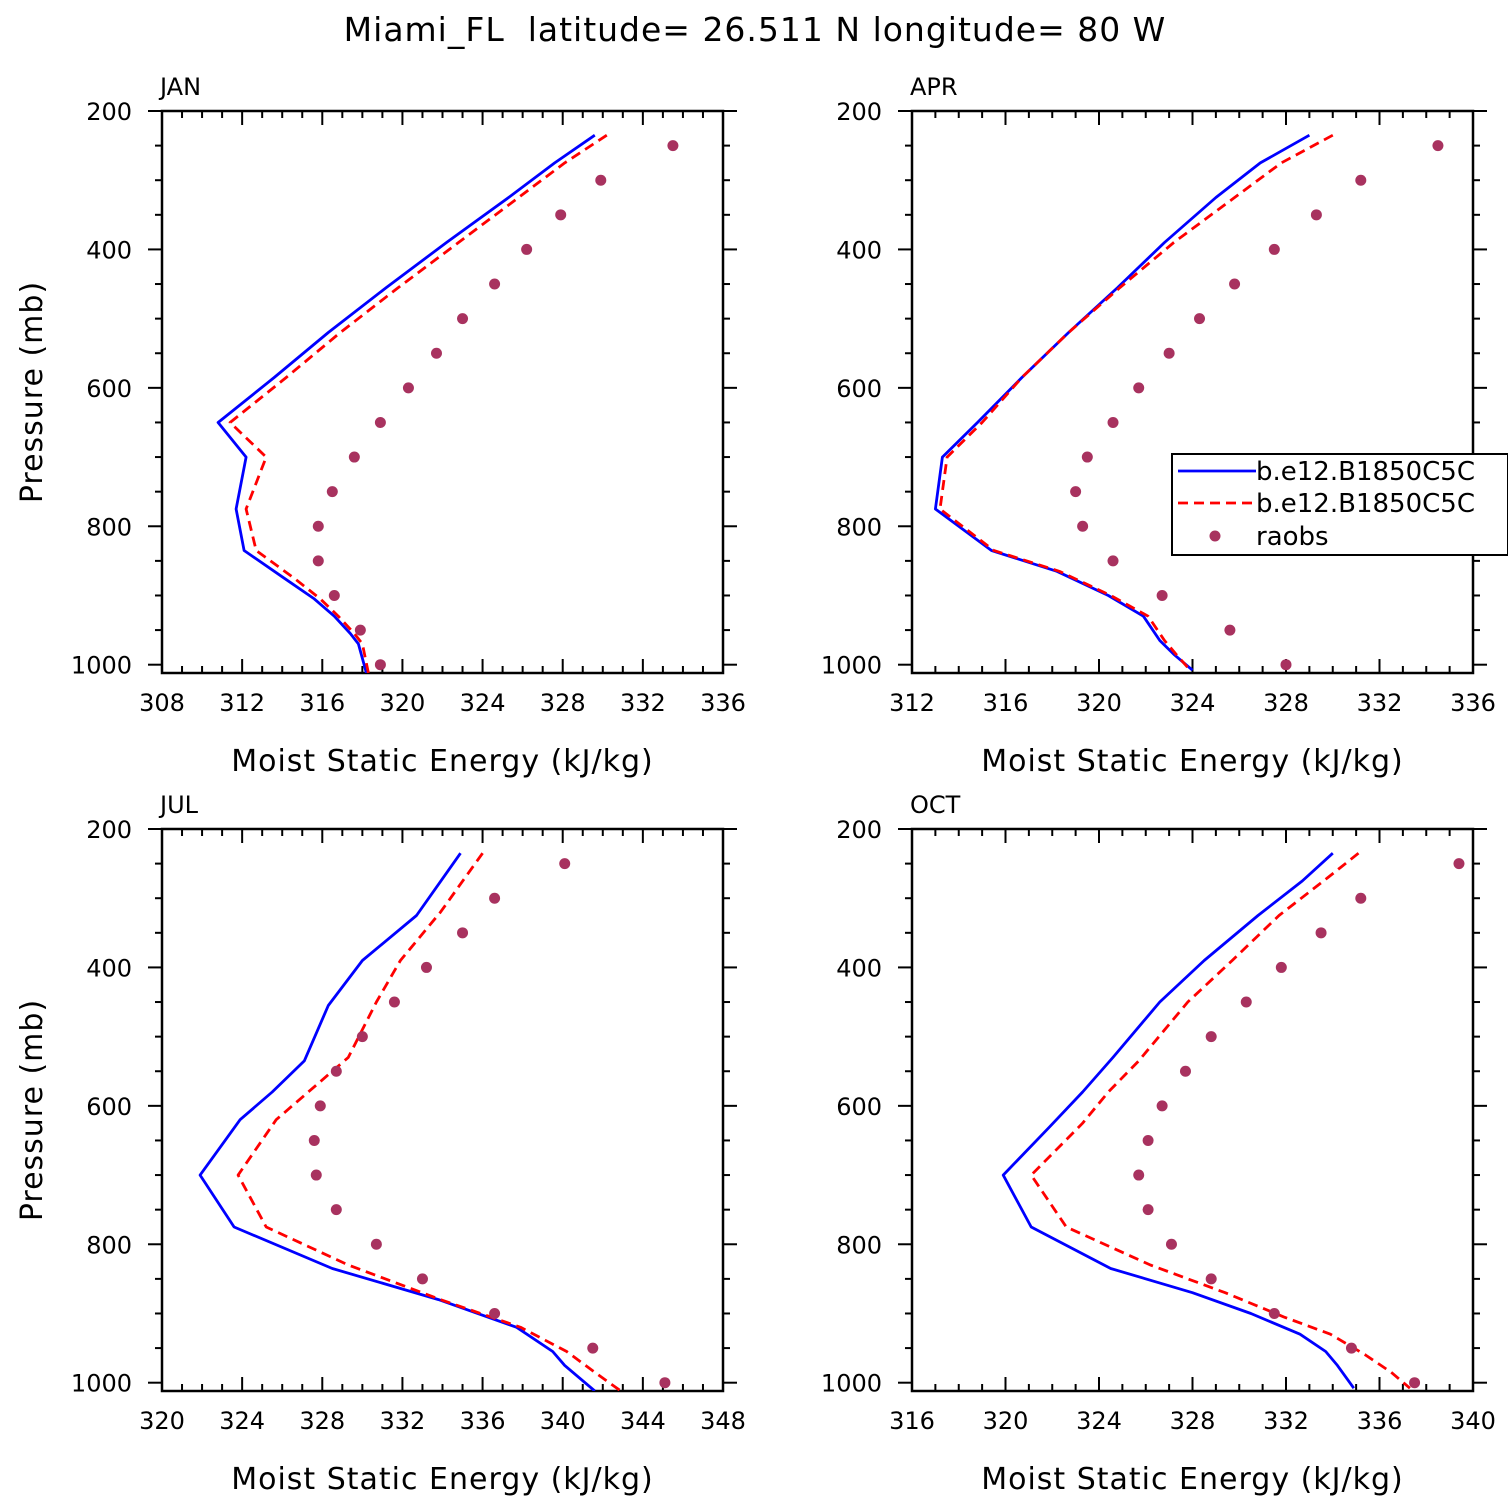 The height and width of the screenshot is (1510, 1510). I want to click on panel-label: JUL, so click(178, 805).